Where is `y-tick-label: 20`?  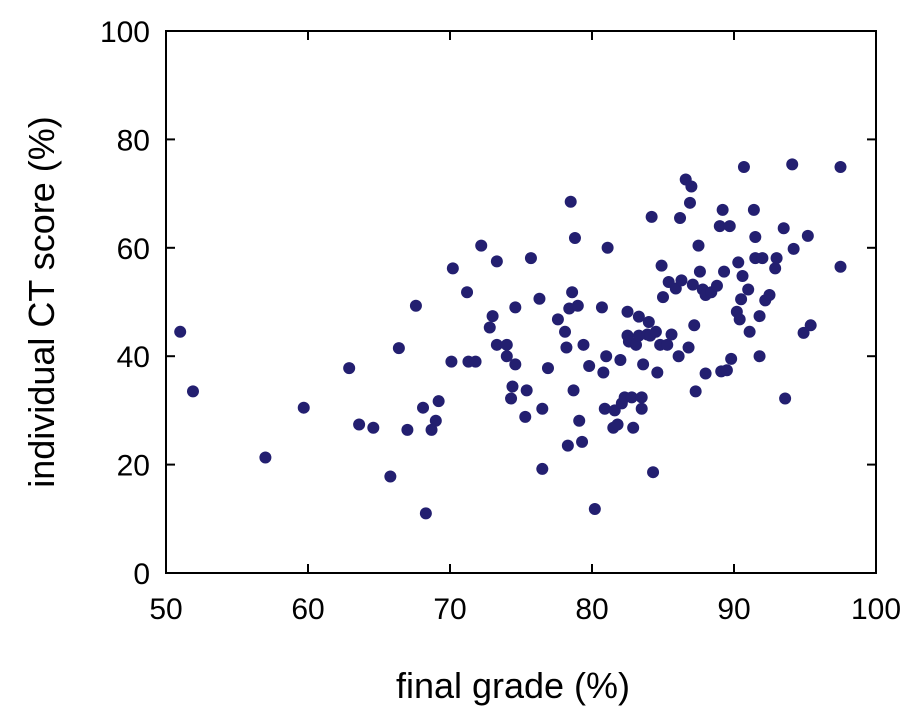
y-tick-label: 20 is located at coordinates (133, 466).